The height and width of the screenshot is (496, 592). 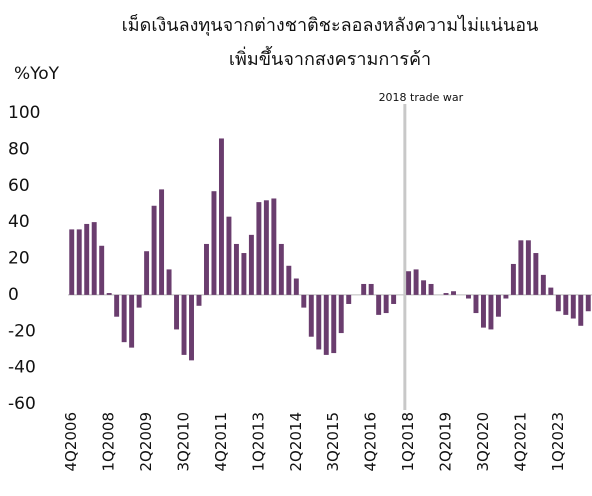 I want to click on x-tick-label: 3Q2020, so click(x=483, y=442).